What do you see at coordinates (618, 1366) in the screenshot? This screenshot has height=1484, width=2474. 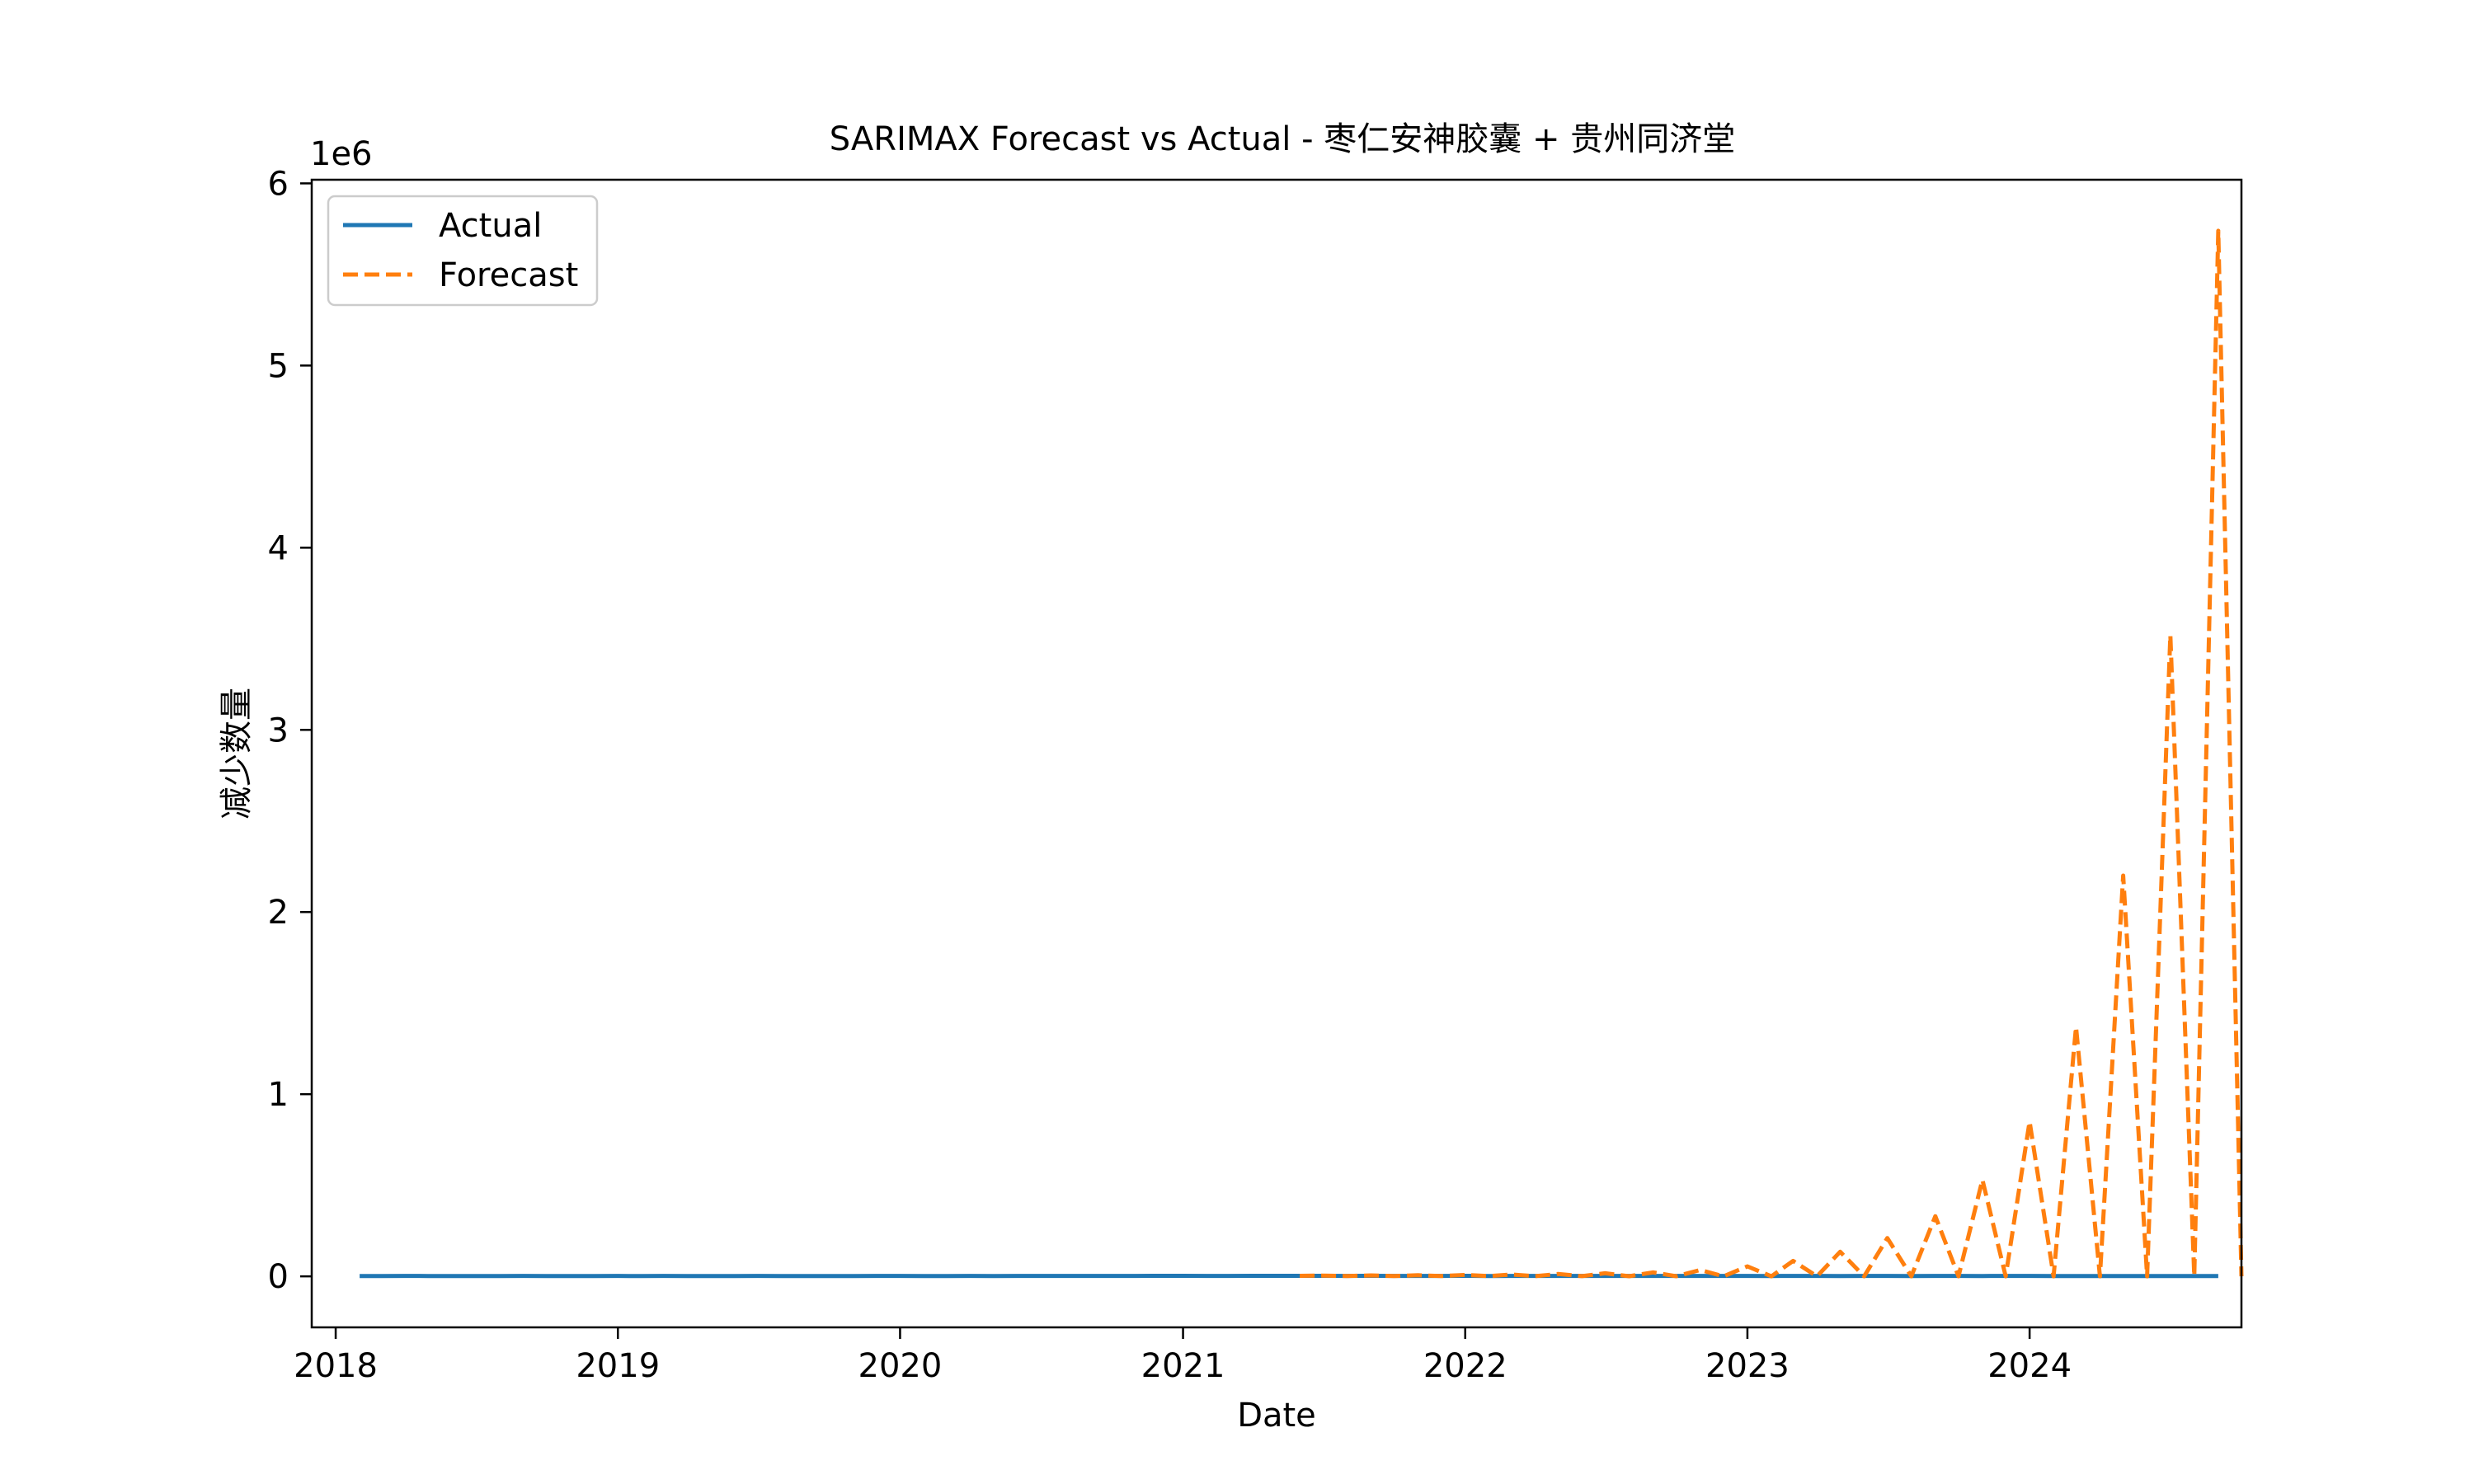 I see `x-tick-label: 2019` at bounding box center [618, 1366].